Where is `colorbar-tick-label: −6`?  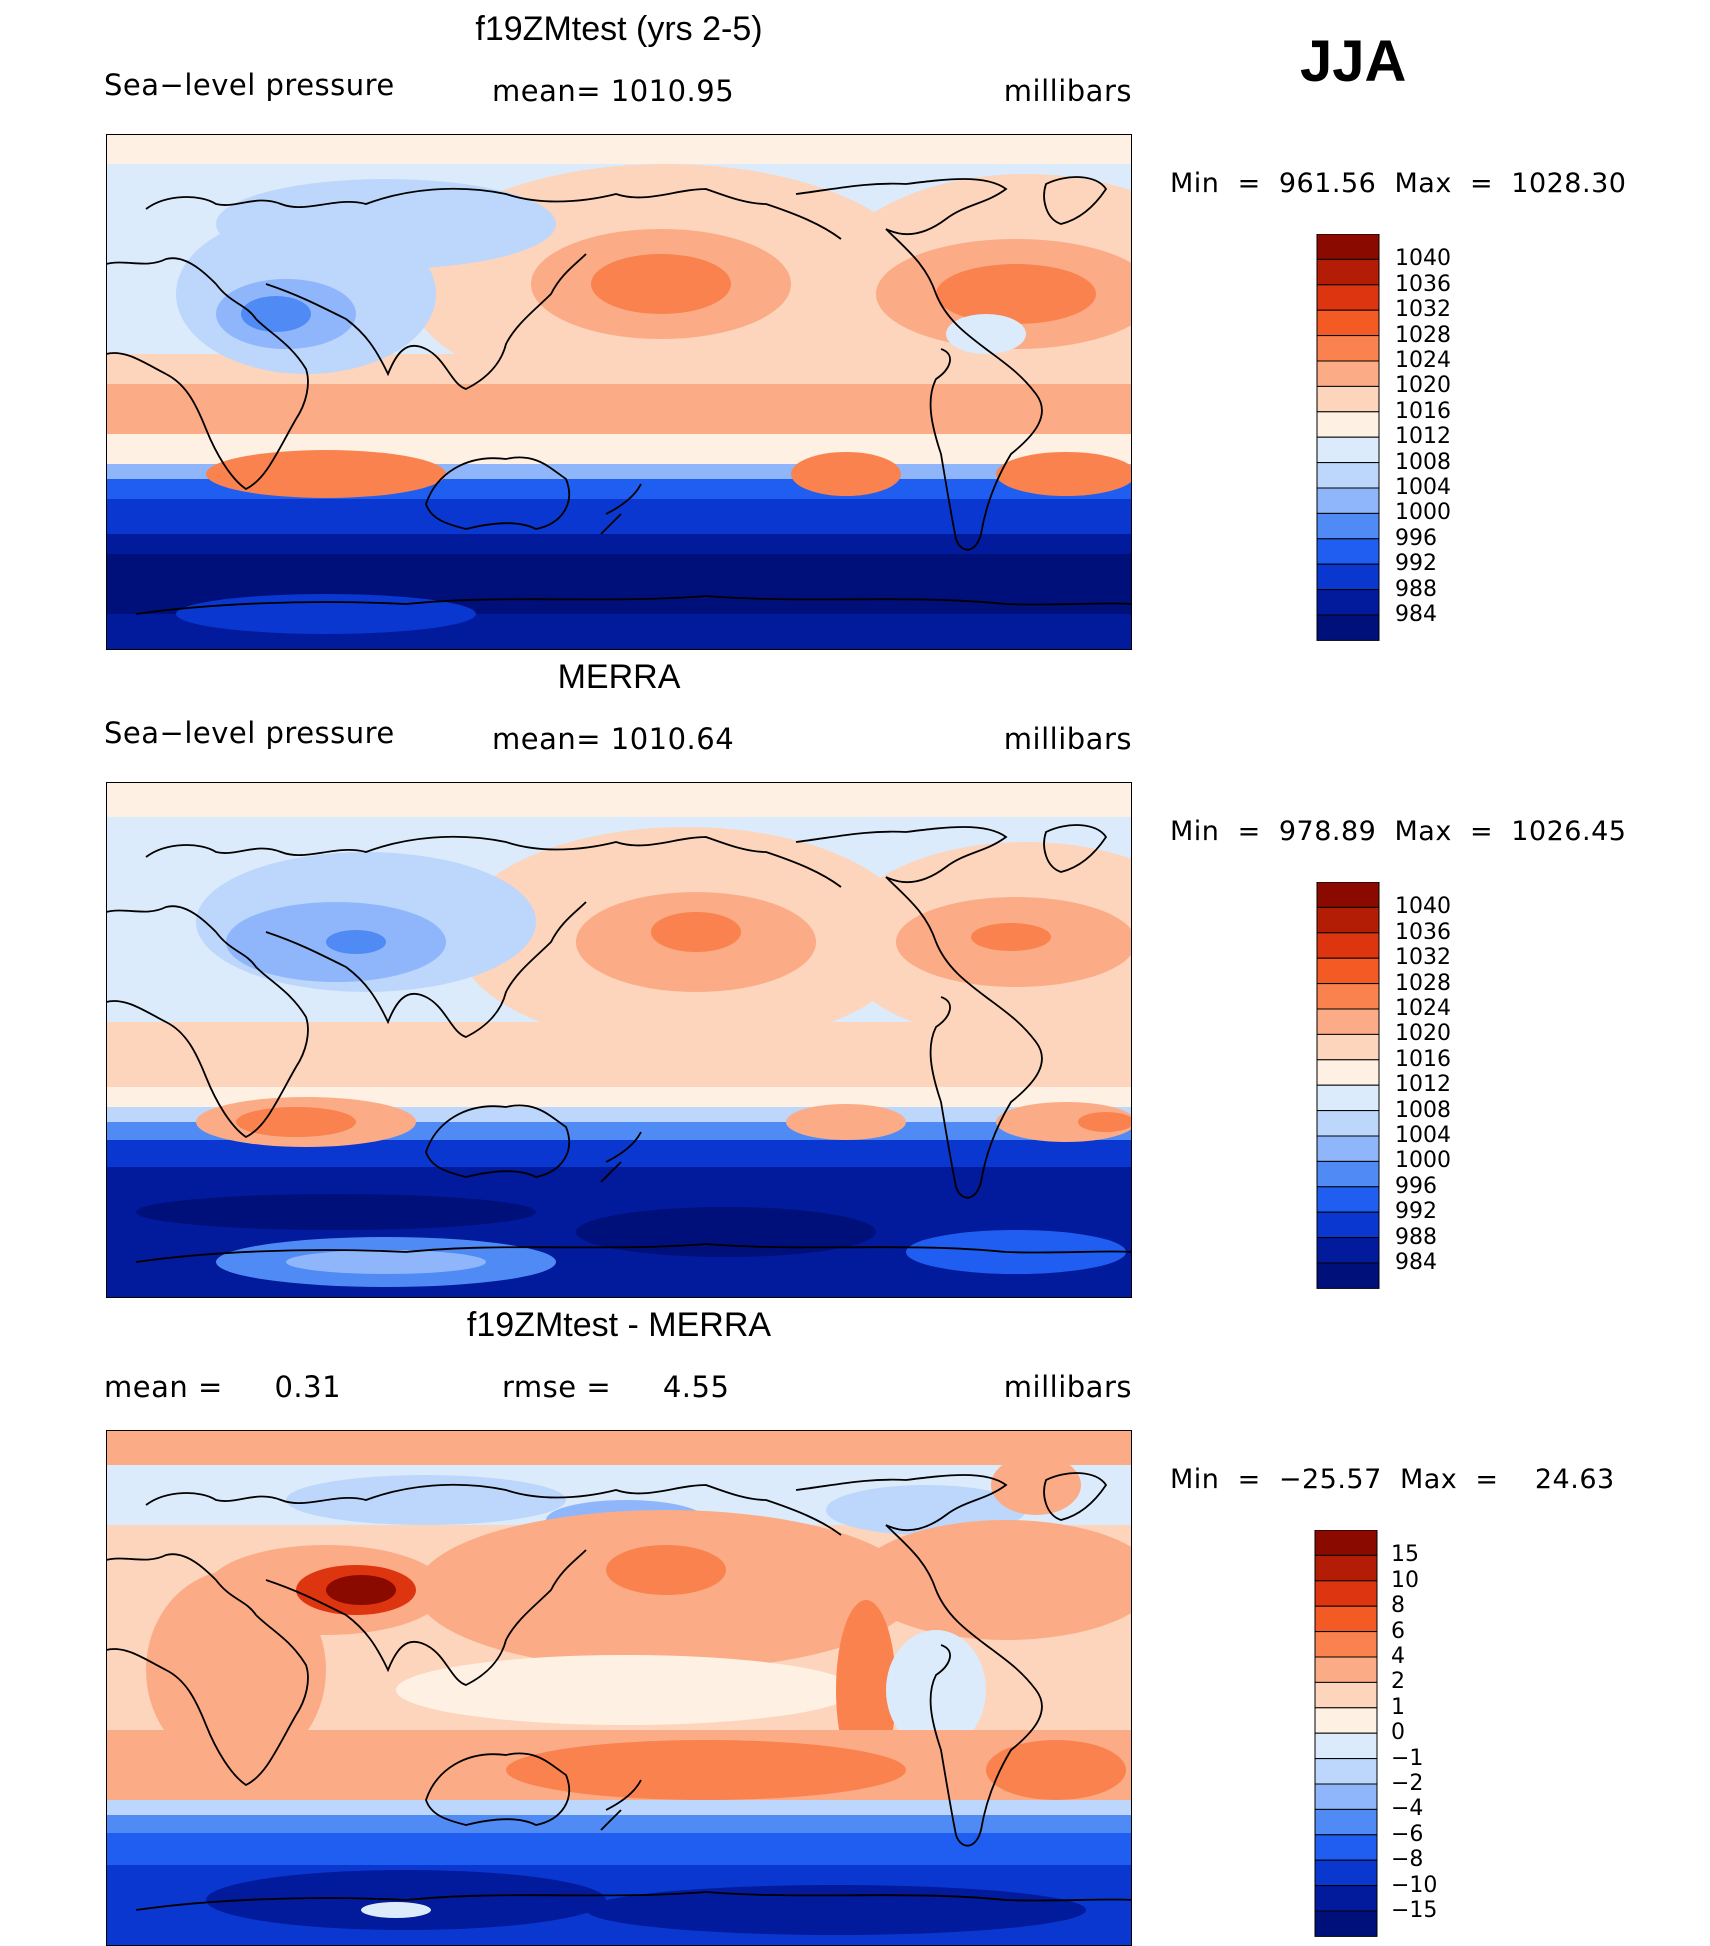
colorbar-tick-label: −6 is located at coordinates (1407, 1834).